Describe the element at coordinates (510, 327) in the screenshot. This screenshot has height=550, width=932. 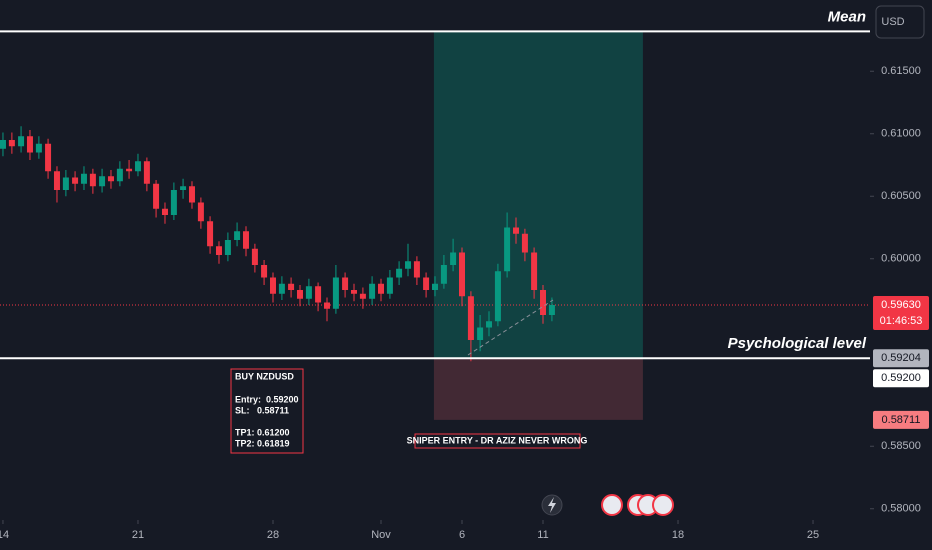
I see `trend-line` at that location.